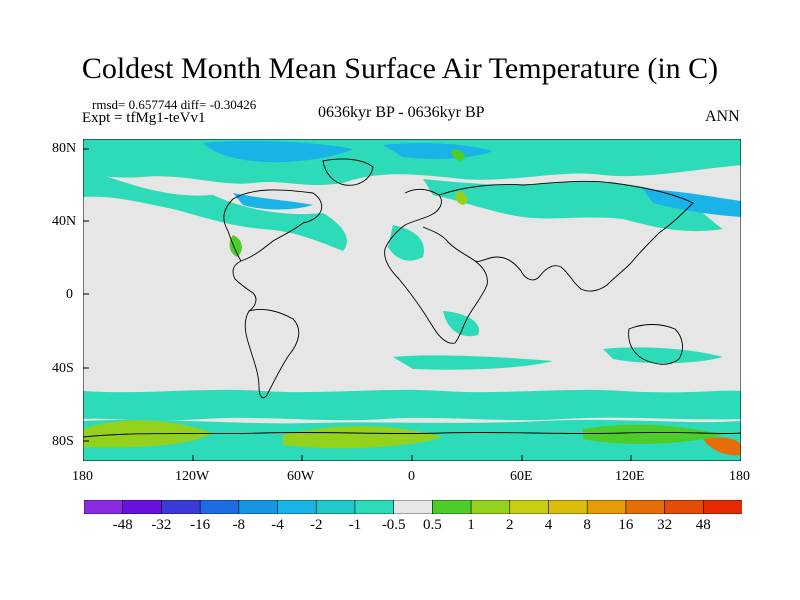 The width and height of the screenshot is (800, 600). What do you see at coordinates (587, 525) in the screenshot?
I see `colorbar-label: 8` at bounding box center [587, 525].